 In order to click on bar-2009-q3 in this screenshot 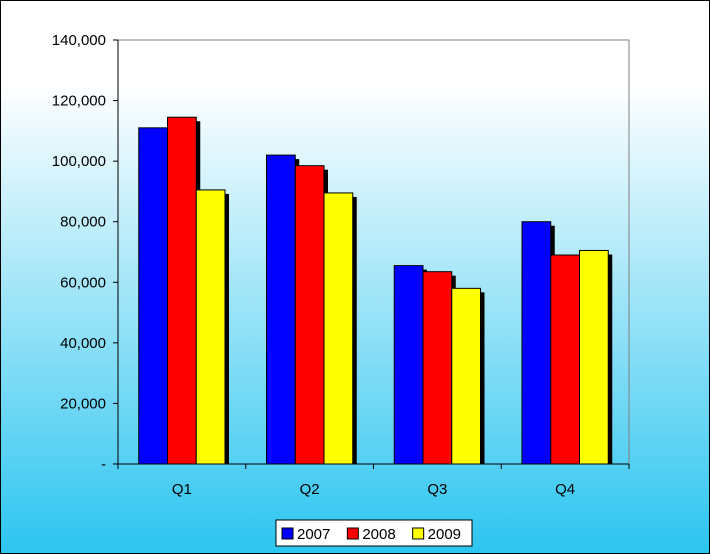, I will do `click(466, 376)`.